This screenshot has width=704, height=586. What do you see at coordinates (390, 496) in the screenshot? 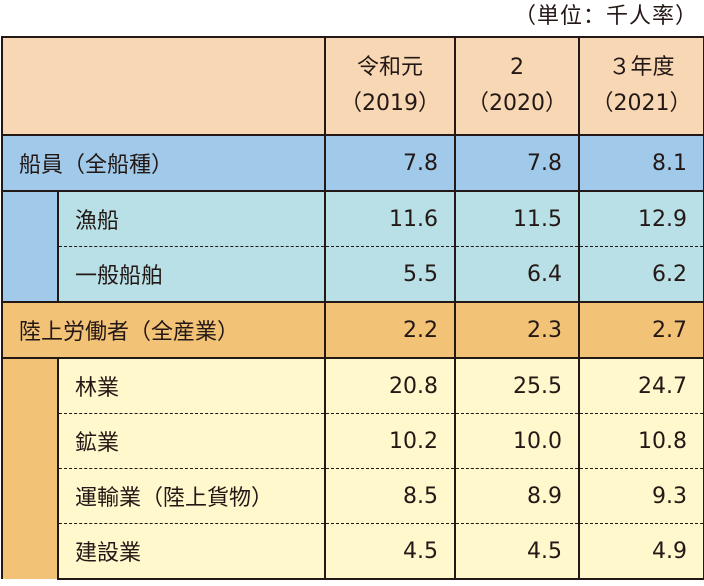
I see `value-cell: 8.5` at bounding box center [390, 496].